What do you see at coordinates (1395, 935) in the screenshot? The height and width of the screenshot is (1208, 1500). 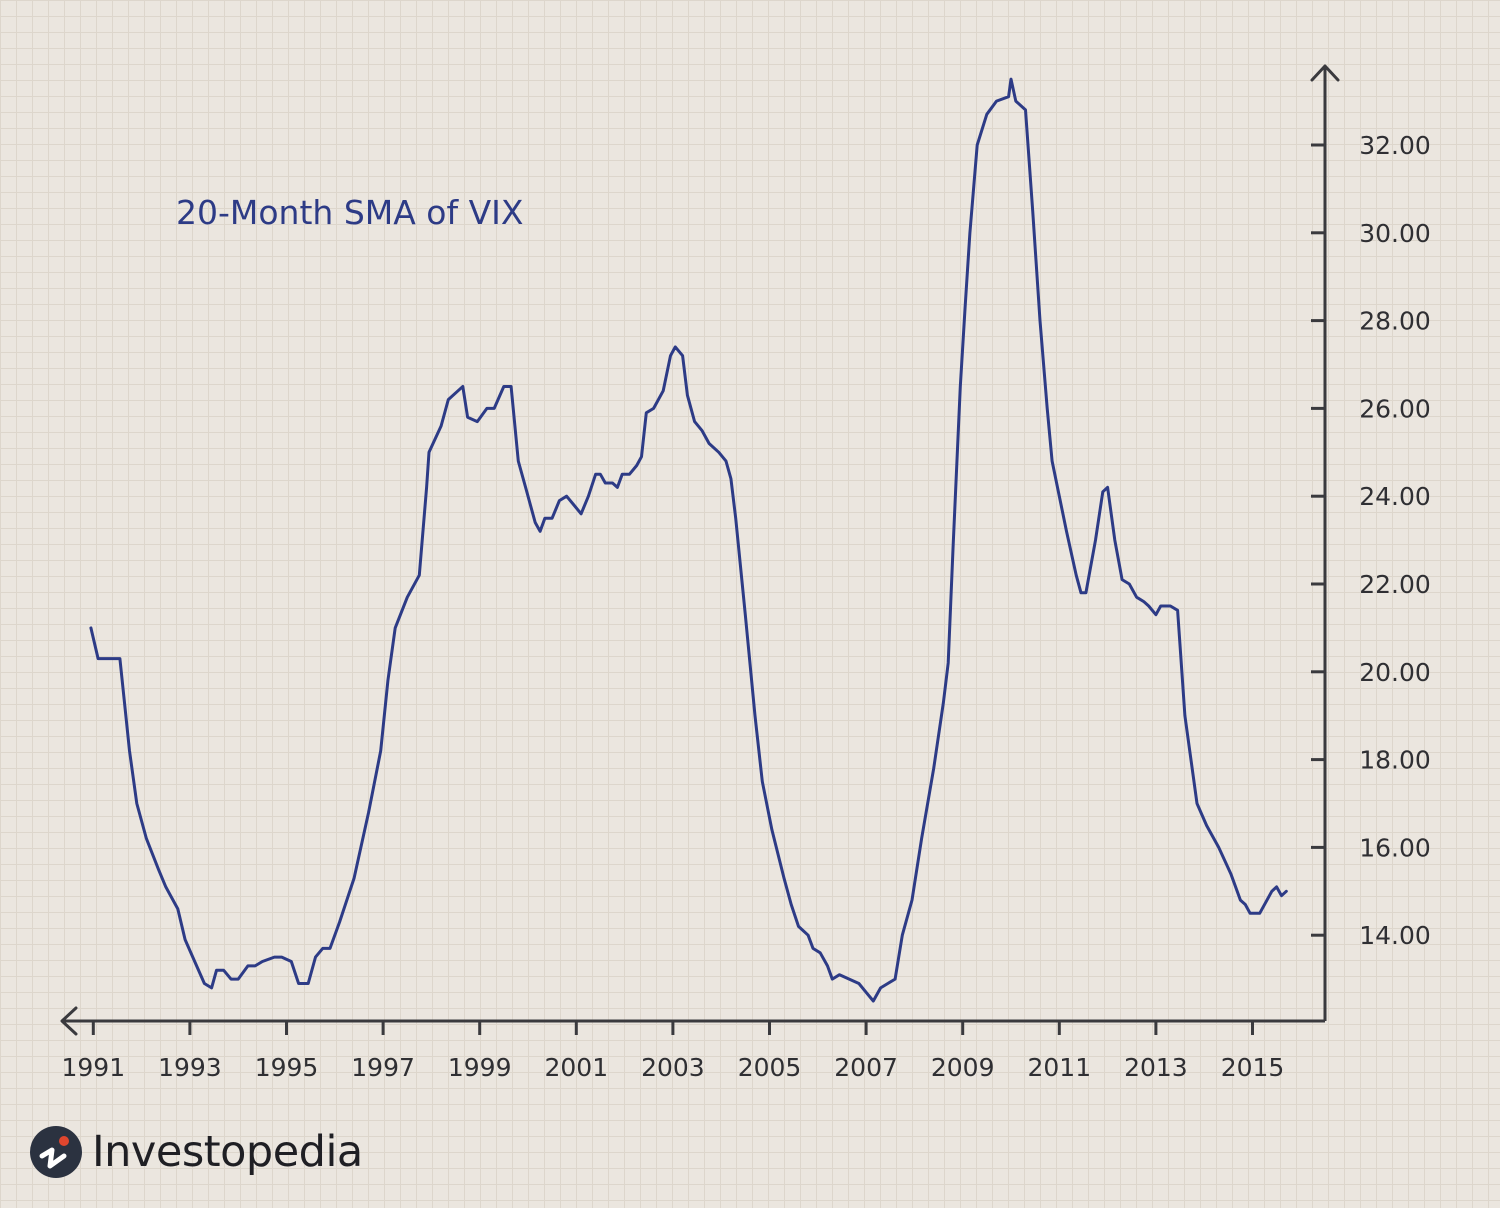 I see `y-tick-label: 14.00` at bounding box center [1395, 935].